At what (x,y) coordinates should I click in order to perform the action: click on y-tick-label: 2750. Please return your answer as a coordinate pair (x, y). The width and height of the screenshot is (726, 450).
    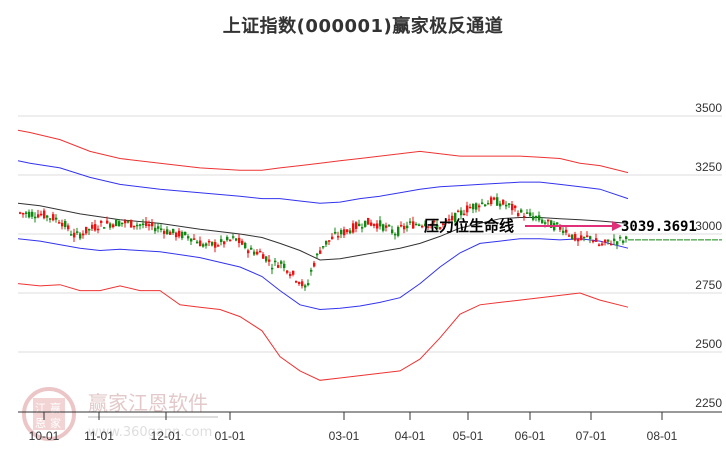
    Looking at the image, I should click on (708, 285).